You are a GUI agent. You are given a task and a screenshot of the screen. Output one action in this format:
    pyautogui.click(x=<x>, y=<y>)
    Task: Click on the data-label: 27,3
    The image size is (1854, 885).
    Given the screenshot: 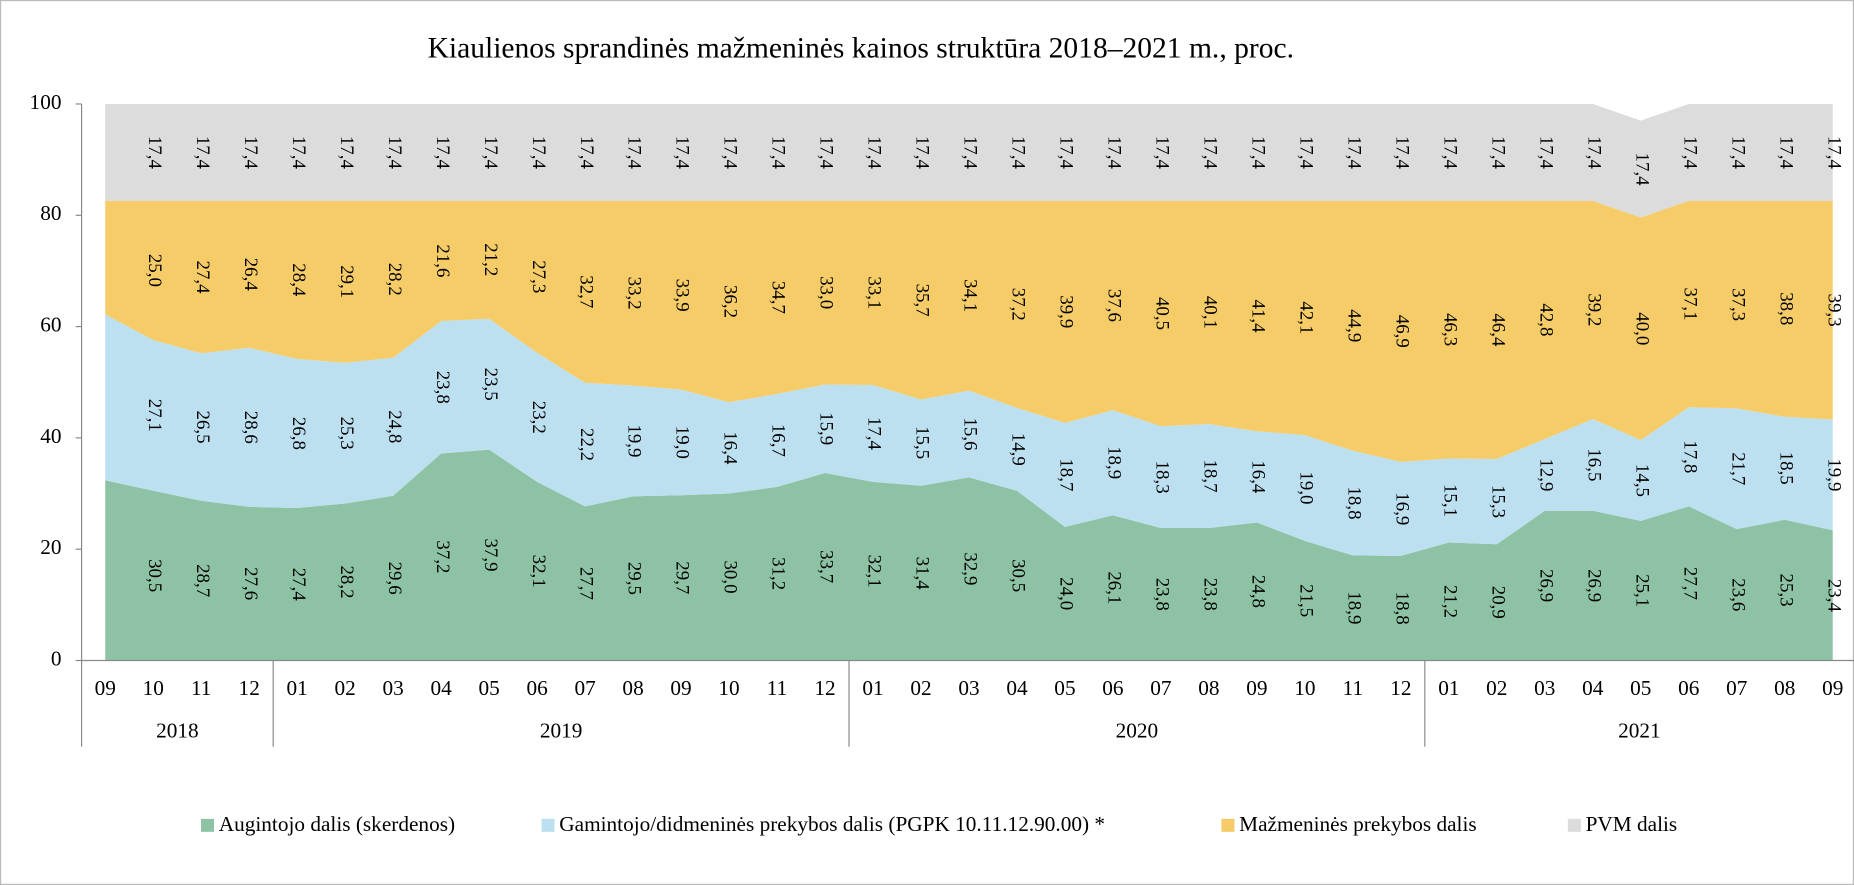 What is the action you would take?
    pyautogui.click(x=538, y=276)
    